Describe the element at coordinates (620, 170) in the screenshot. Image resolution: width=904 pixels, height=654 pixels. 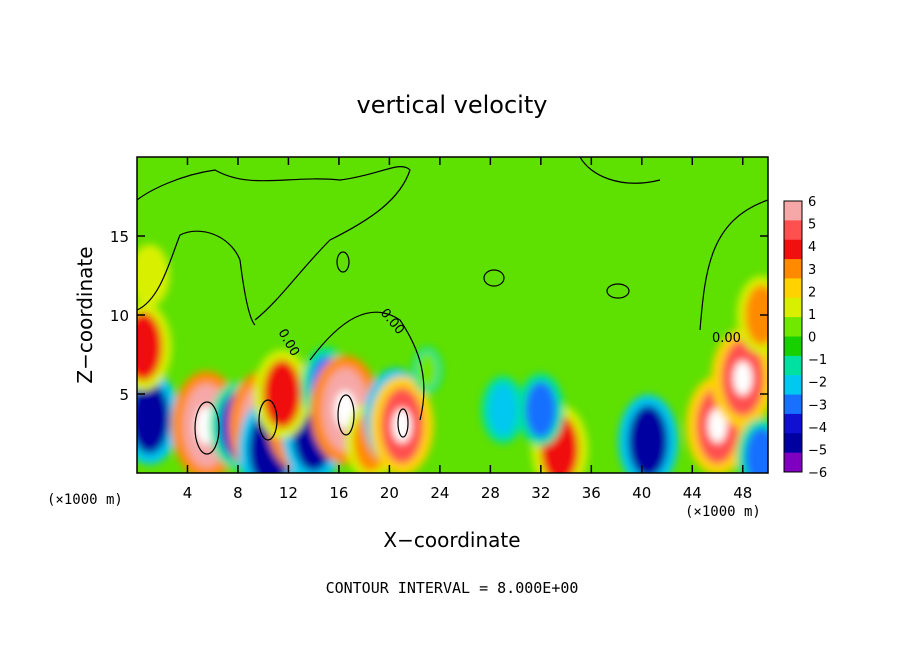
I see `zero-contour-top-right` at that location.